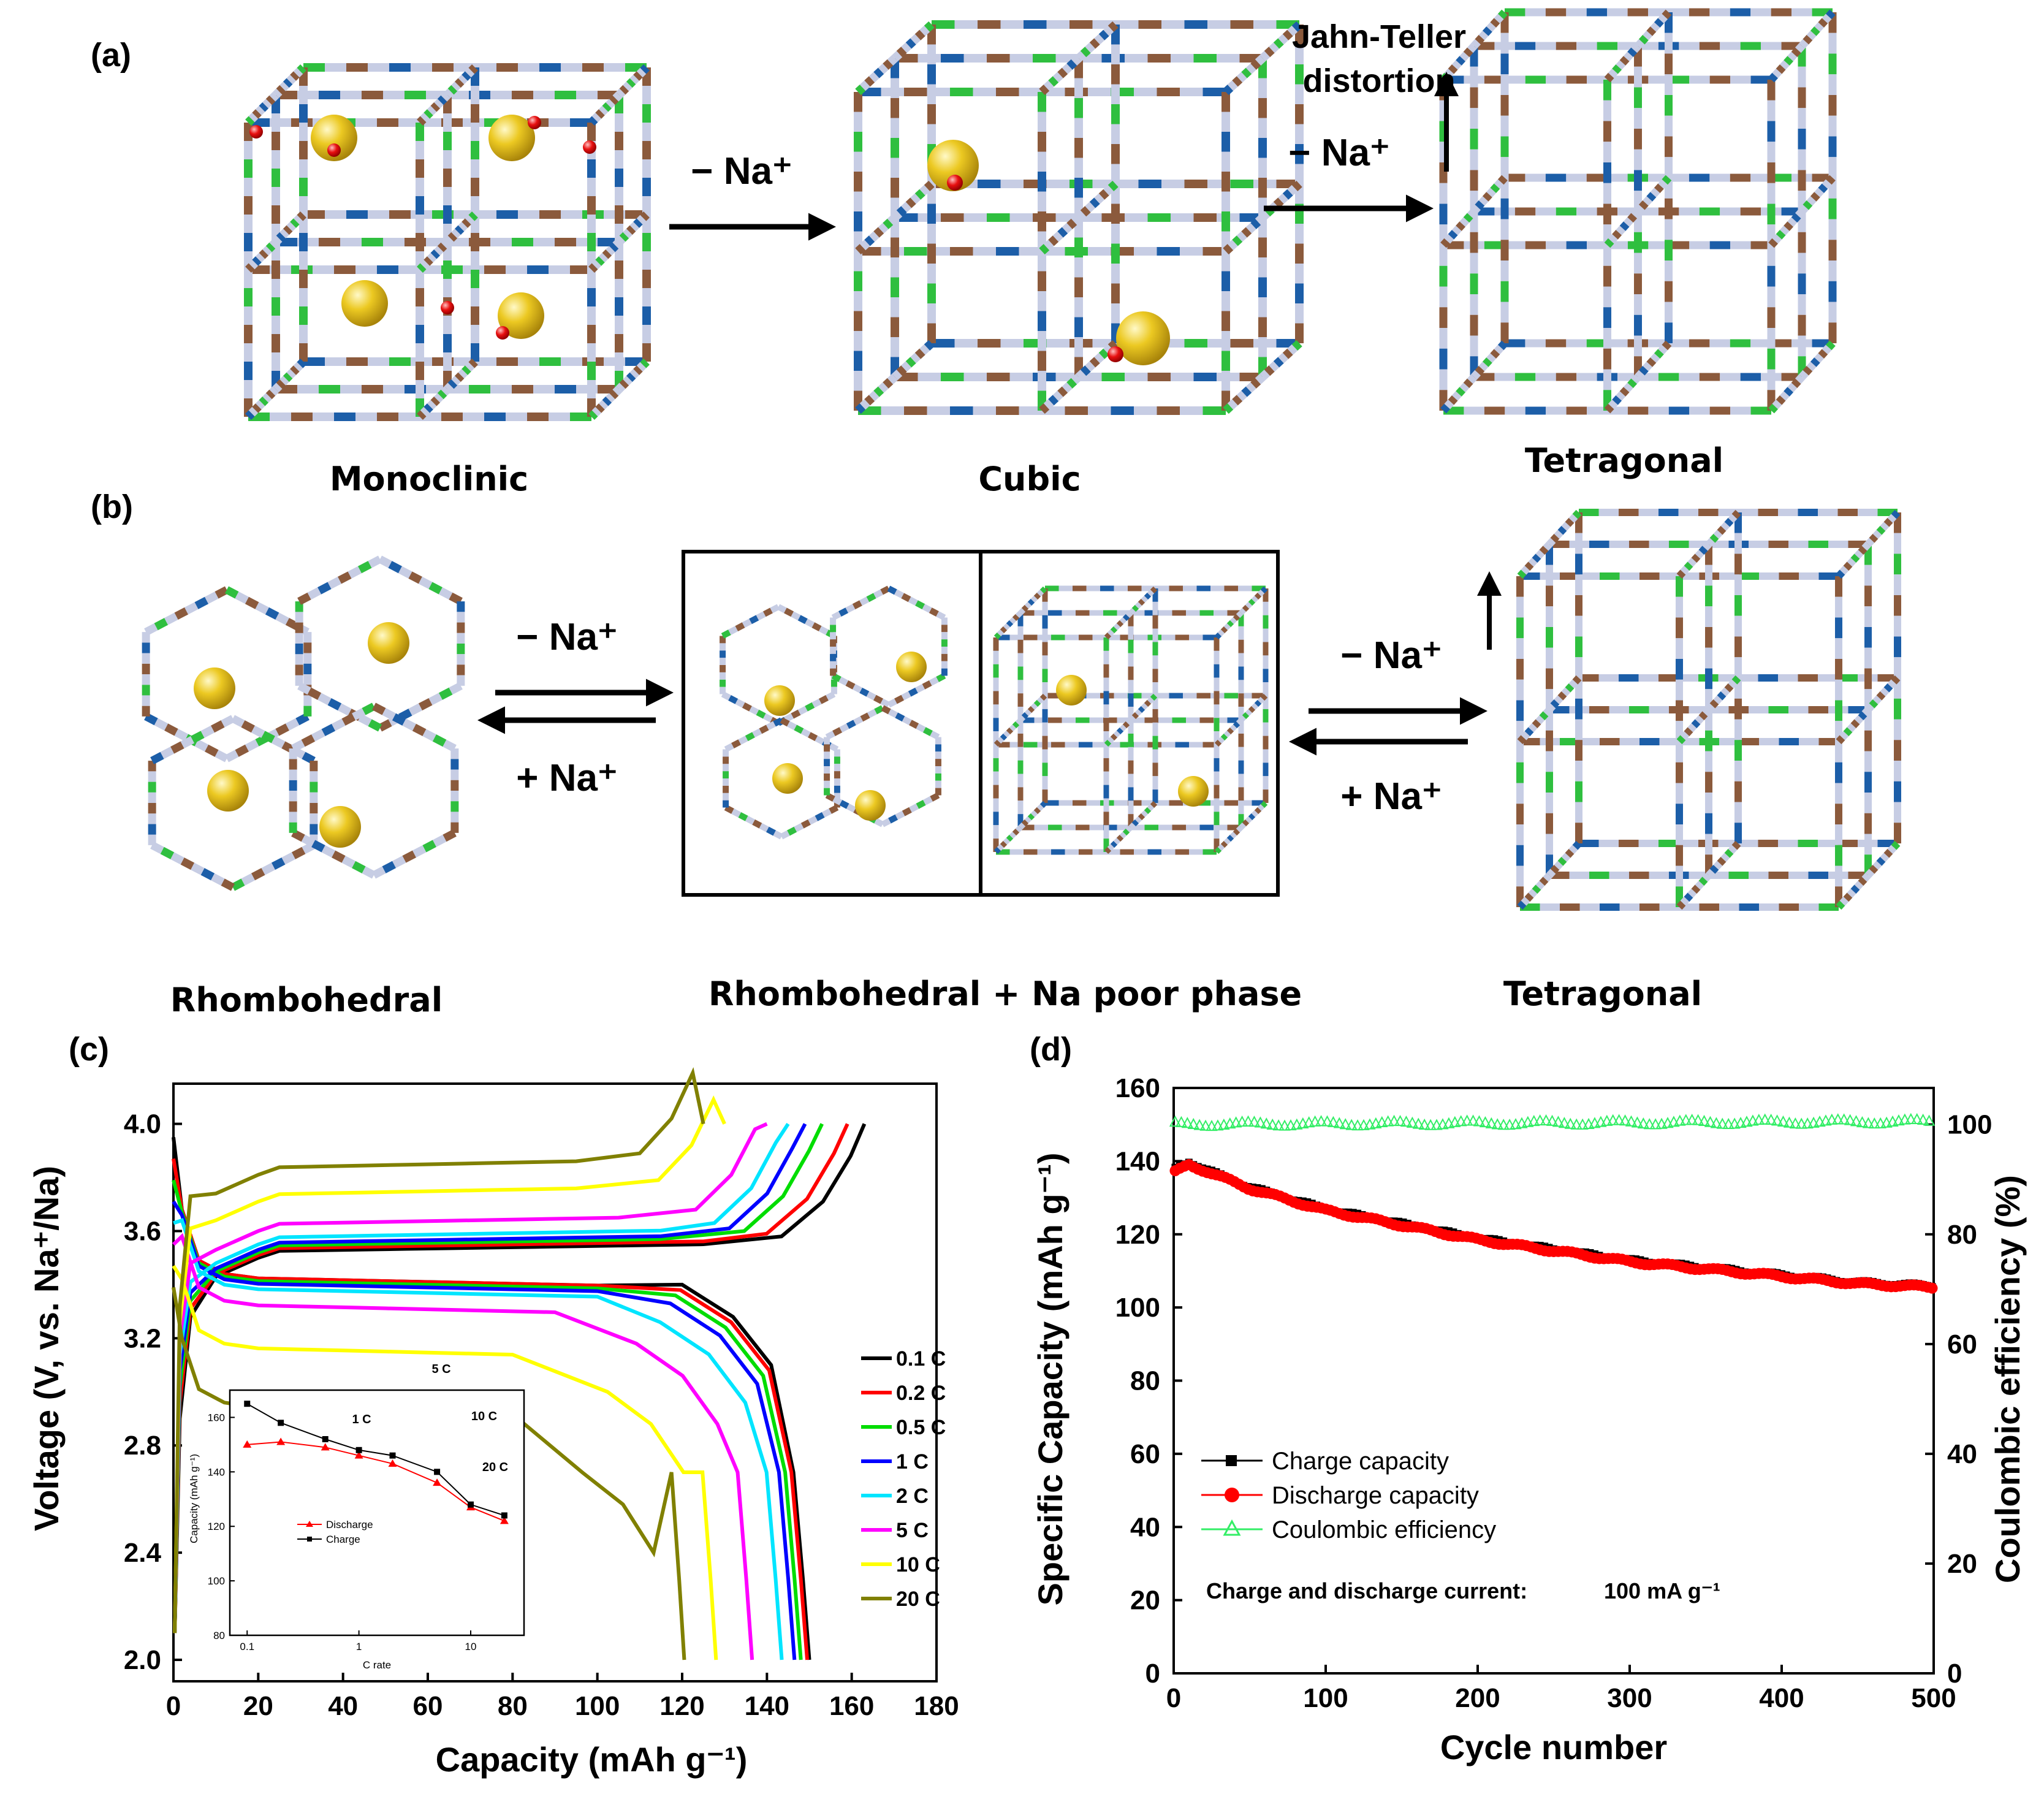 The width and height of the screenshot is (2044, 1810). Describe the element at coordinates (1325, 1698) in the screenshot. I see `x-tick-label: 100` at that location.